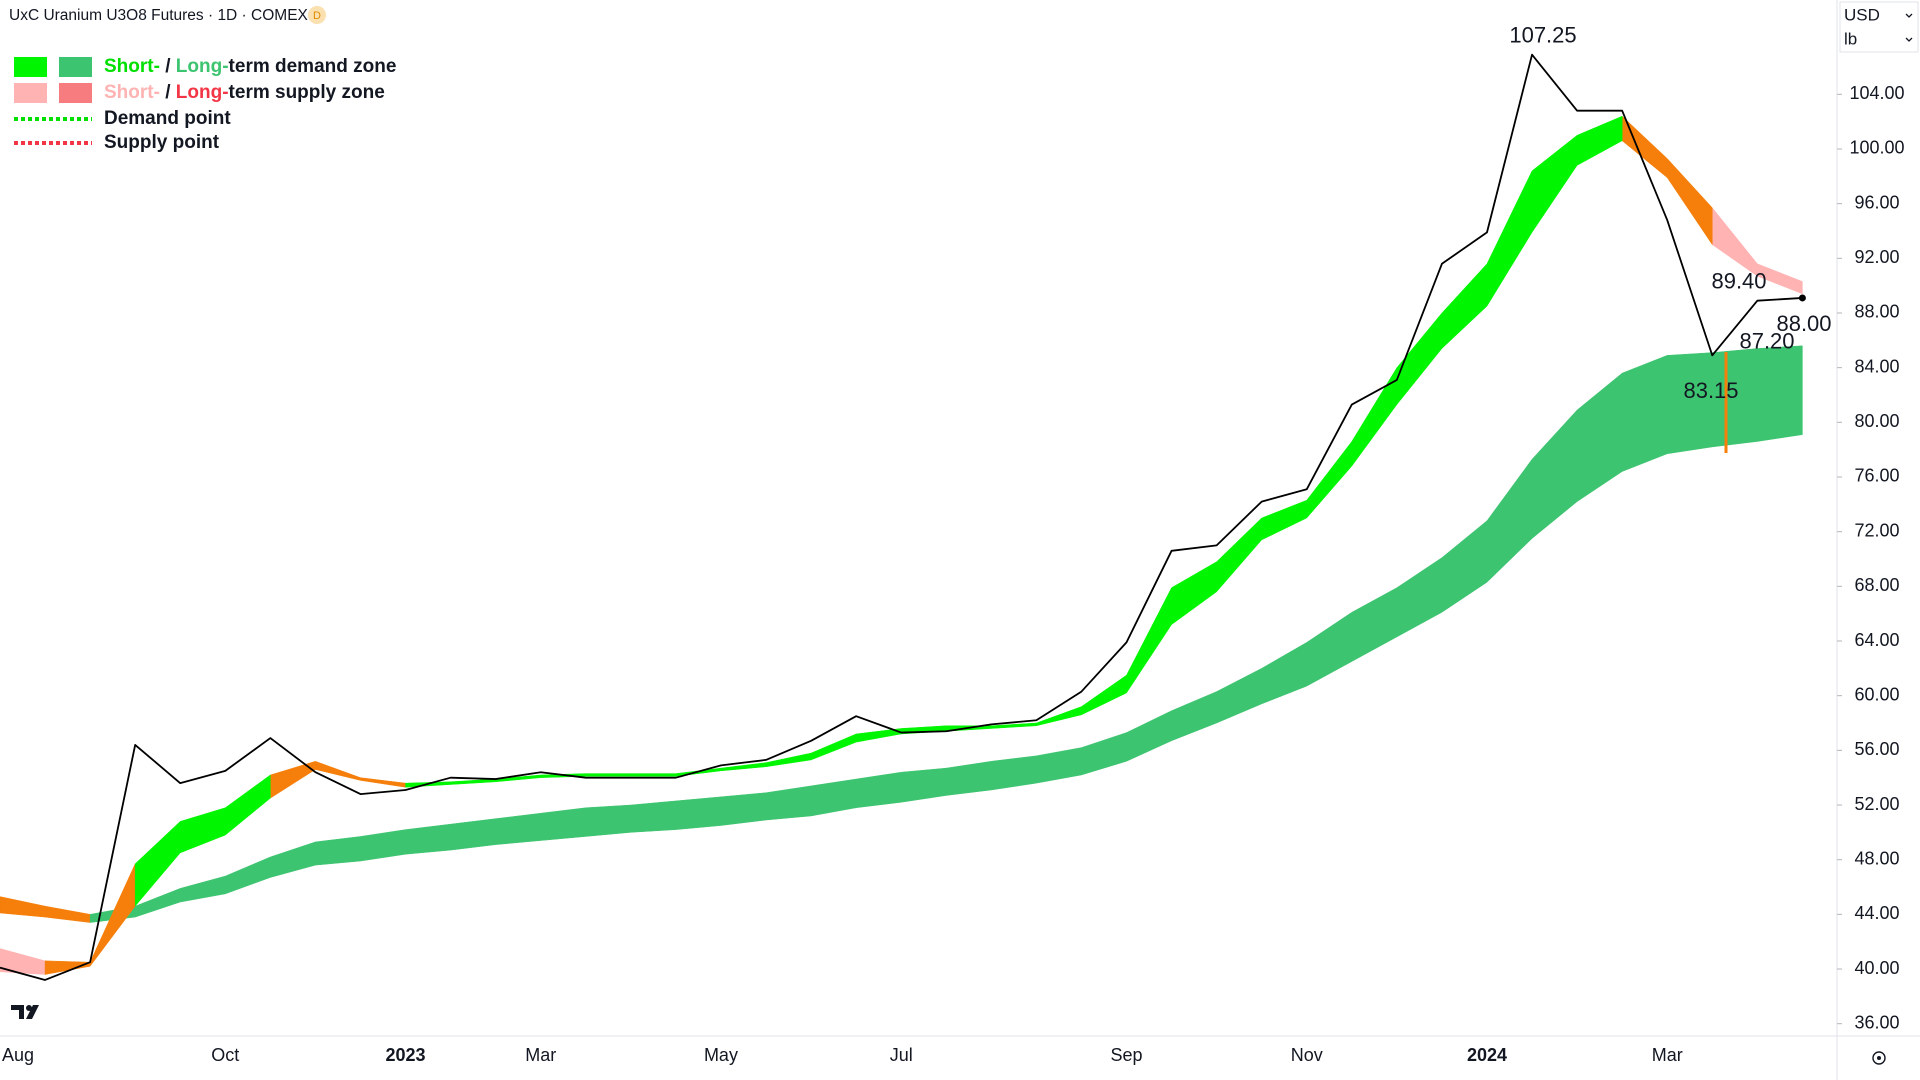  What do you see at coordinates (1876, 858) in the screenshot?
I see `y-tick-label: 48.00` at bounding box center [1876, 858].